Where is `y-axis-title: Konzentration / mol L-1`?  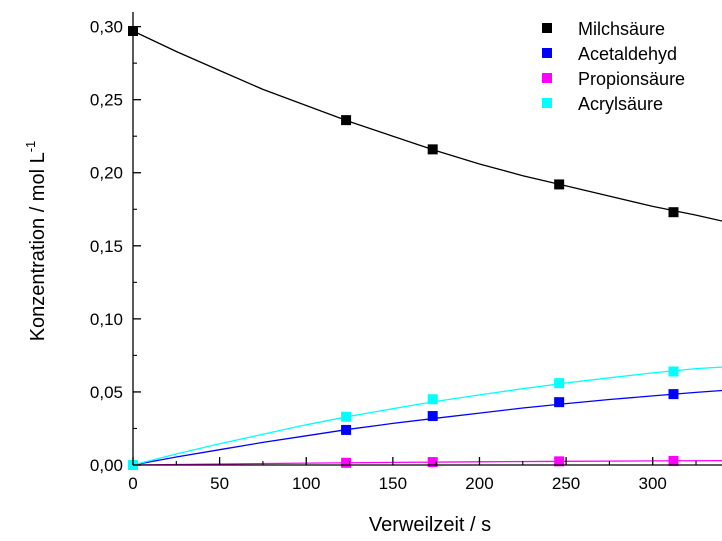 y-axis-title: Konzentration / mol L-1 is located at coordinates (36, 241).